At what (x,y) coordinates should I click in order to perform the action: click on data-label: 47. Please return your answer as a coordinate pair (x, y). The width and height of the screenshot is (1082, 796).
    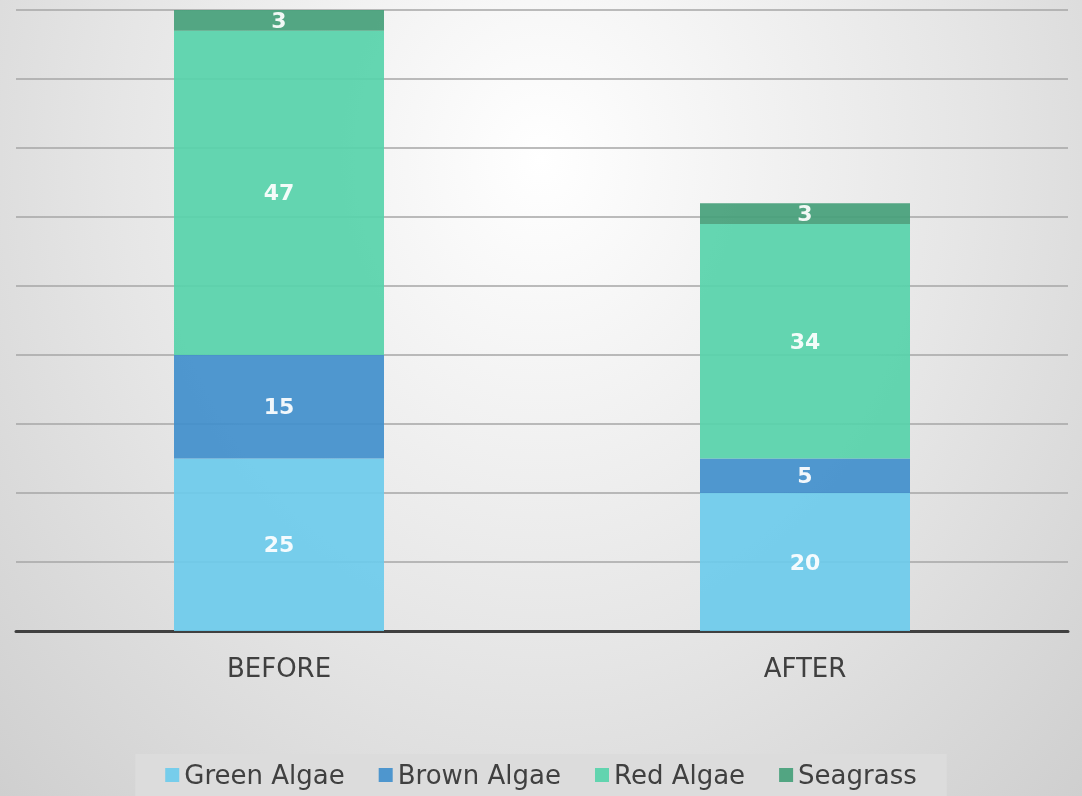
    Looking at the image, I should click on (279, 193).